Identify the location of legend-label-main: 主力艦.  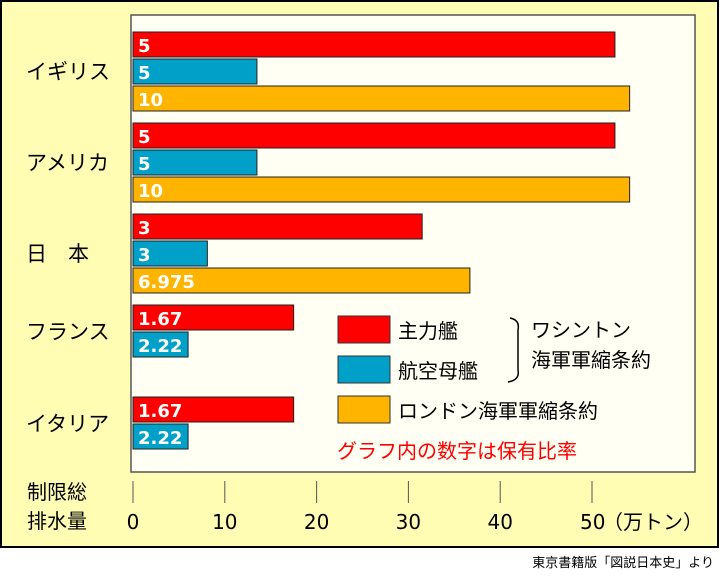
(428, 331).